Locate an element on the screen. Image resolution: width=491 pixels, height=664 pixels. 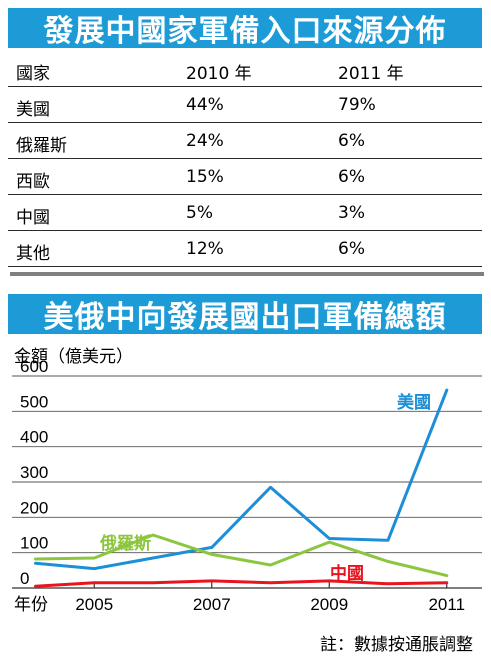
cell-2010: 24% is located at coordinates (205, 141).